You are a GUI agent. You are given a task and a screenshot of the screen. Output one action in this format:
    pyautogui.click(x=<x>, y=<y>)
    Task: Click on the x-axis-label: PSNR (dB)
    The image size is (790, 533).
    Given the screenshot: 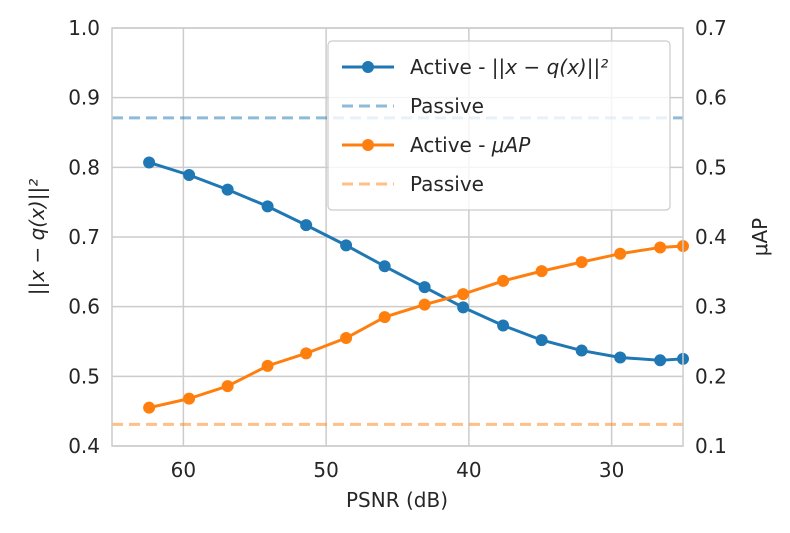 What is the action you would take?
    pyautogui.click(x=397, y=500)
    